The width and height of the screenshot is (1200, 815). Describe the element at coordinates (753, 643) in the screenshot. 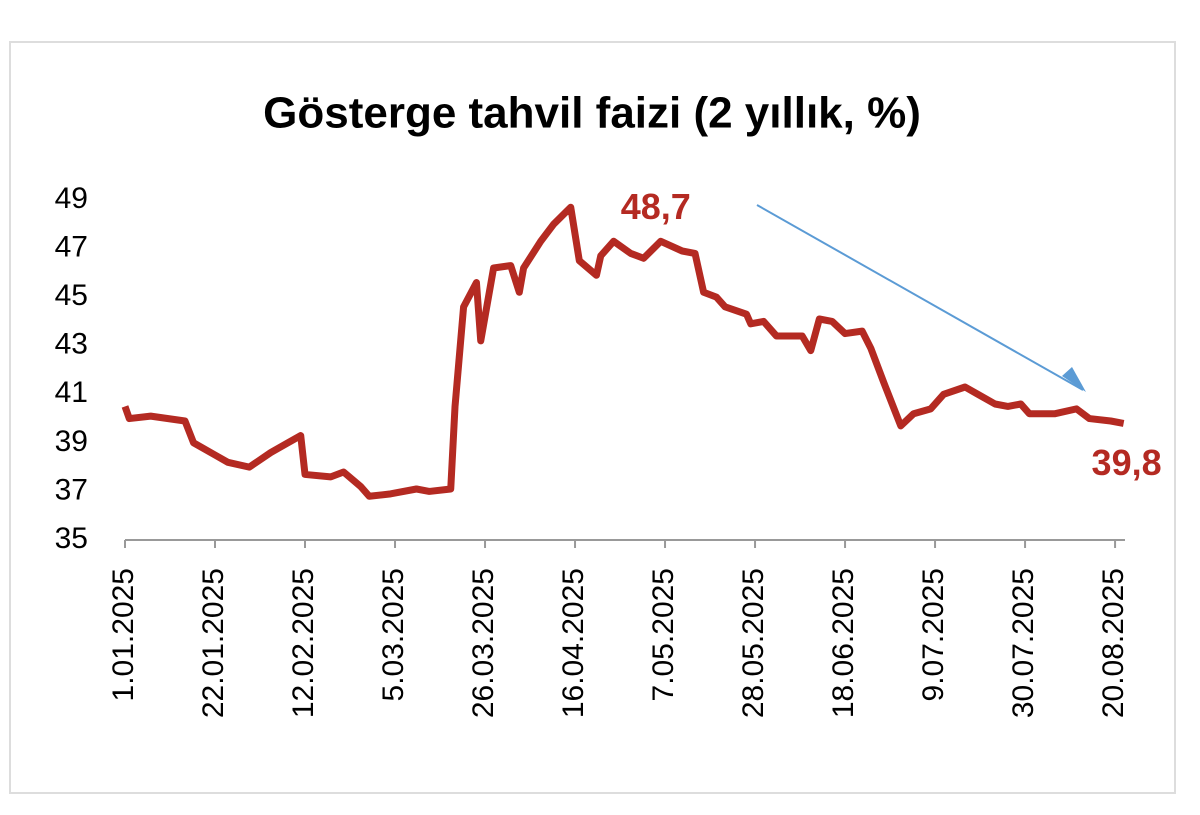

I see `x-tick-label: 28.05.2025` at that location.